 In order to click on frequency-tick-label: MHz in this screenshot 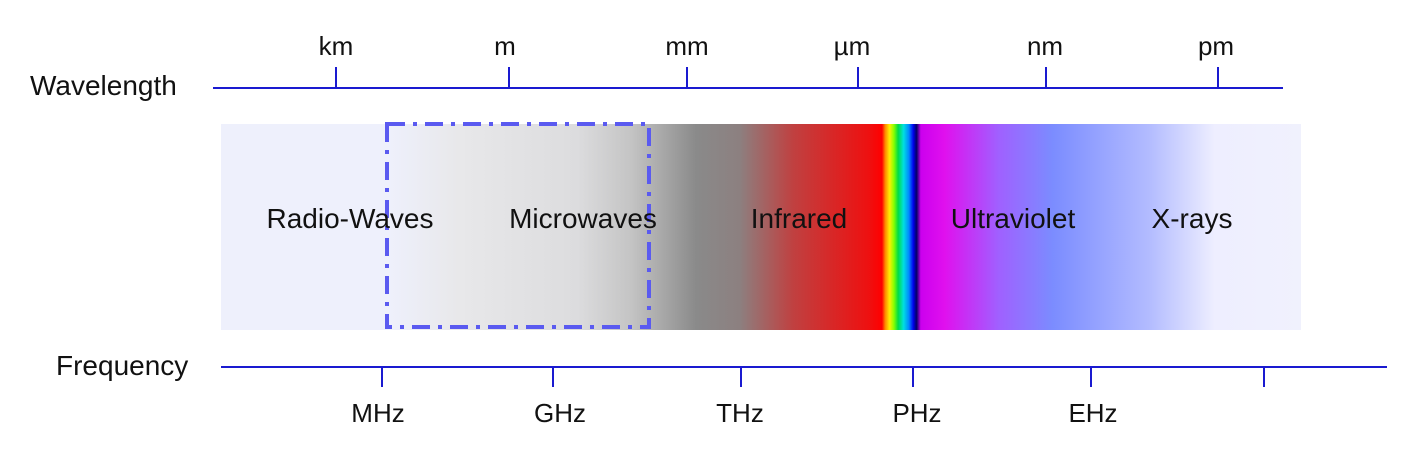, I will do `click(377, 413)`.